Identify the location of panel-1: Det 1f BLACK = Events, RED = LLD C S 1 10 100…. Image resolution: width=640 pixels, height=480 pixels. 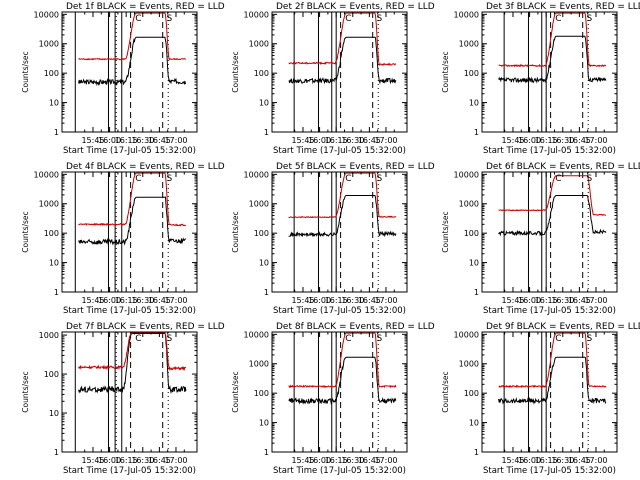
(123, 79).